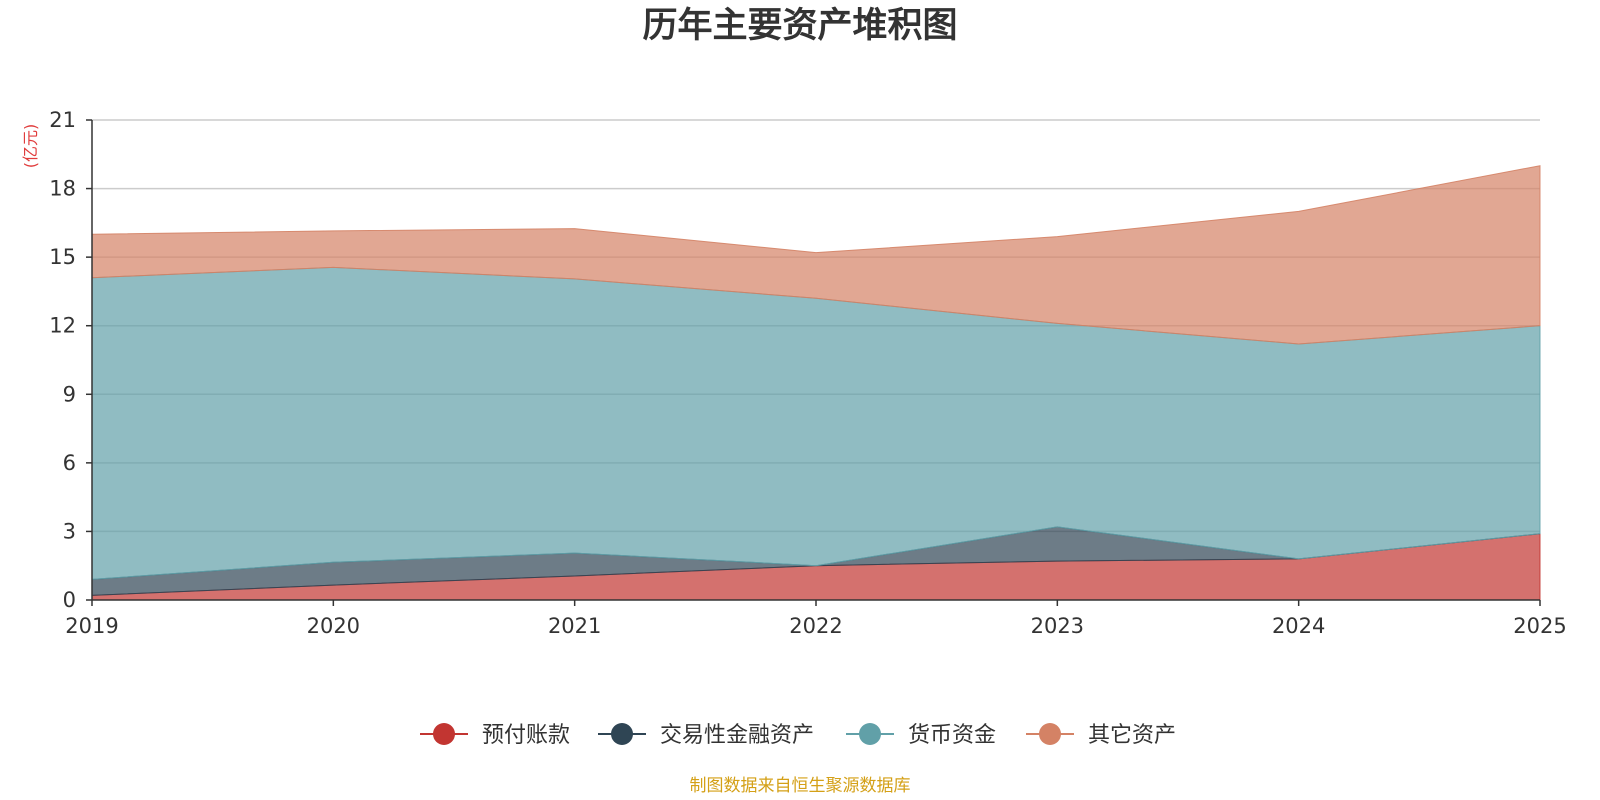 This screenshot has width=1600, height=800. Describe the element at coordinates (574, 626) in the screenshot. I see `x-tick-label: 2021` at that location.